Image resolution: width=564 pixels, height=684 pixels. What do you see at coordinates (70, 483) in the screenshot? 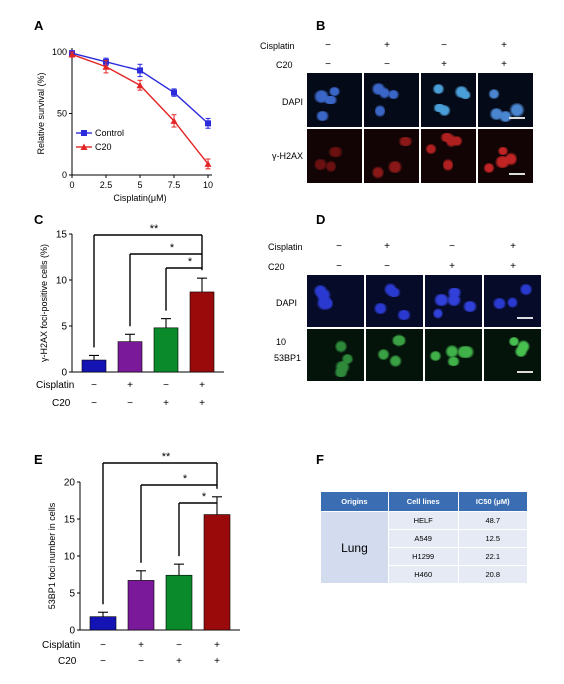
I see `y-tick-label: 20` at bounding box center [70, 483].